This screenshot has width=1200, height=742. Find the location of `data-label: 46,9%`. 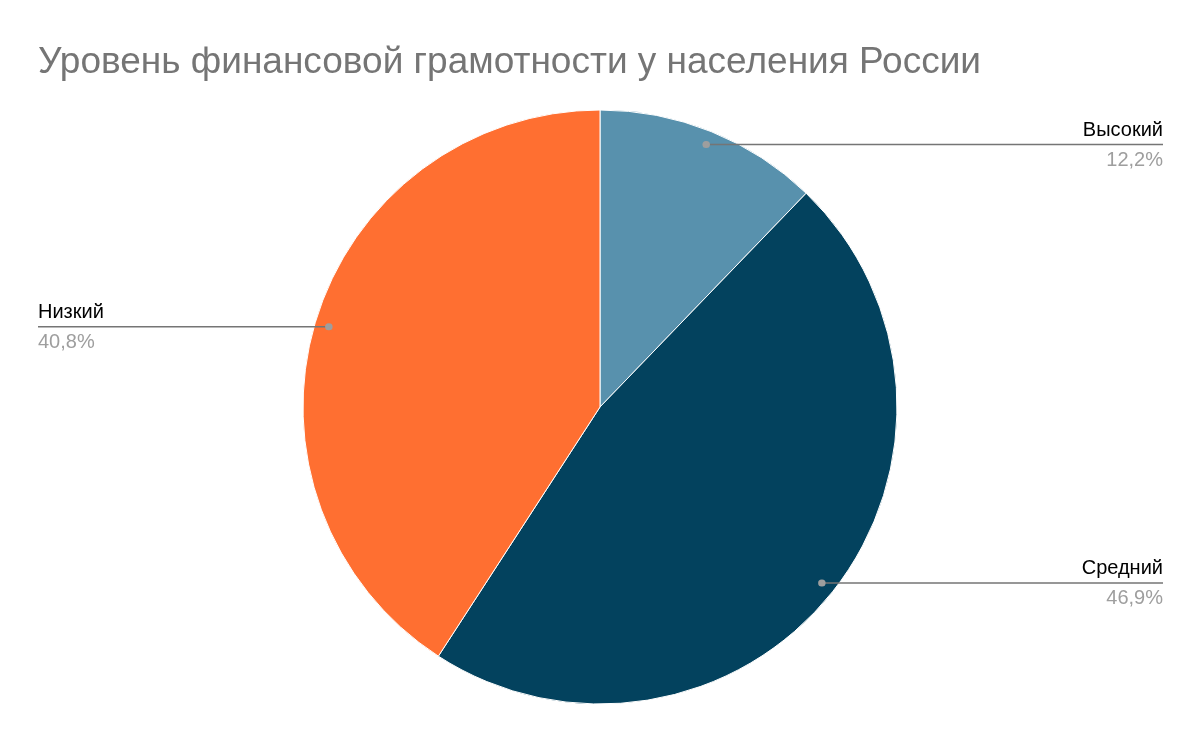

data-label: 46,9% is located at coordinates (1135, 597).